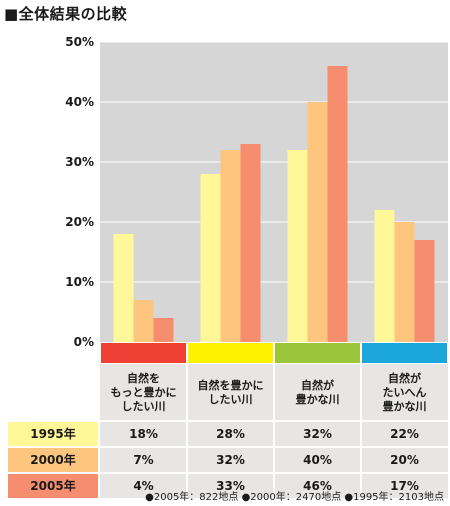  What do you see at coordinates (79, 222) in the screenshot?
I see `y-tick-label: 20%` at bounding box center [79, 222].